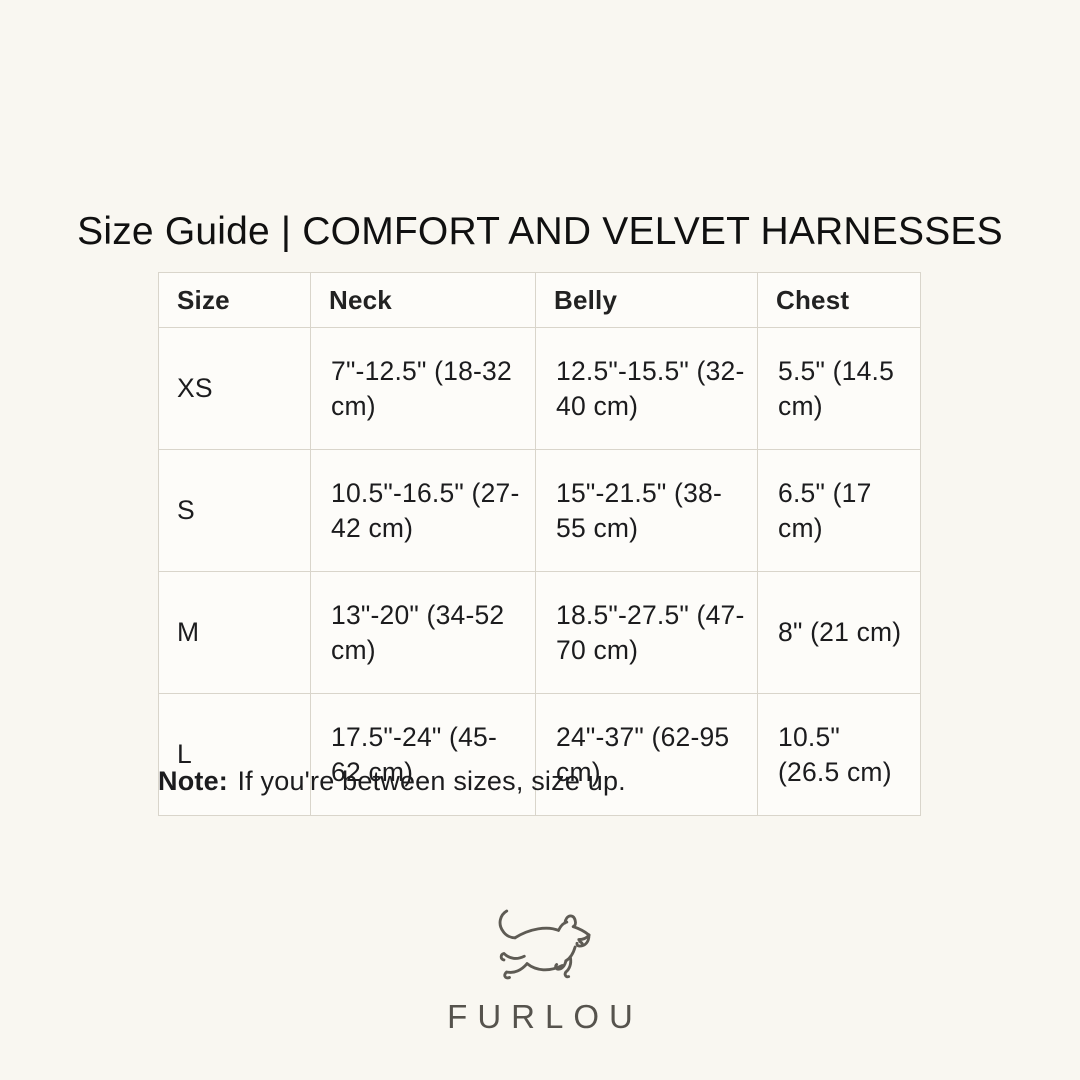 The width and height of the screenshot is (1080, 1080). What do you see at coordinates (544, 944) in the screenshot?
I see `jumping-dog-icon` at bounding box center [544, 944].